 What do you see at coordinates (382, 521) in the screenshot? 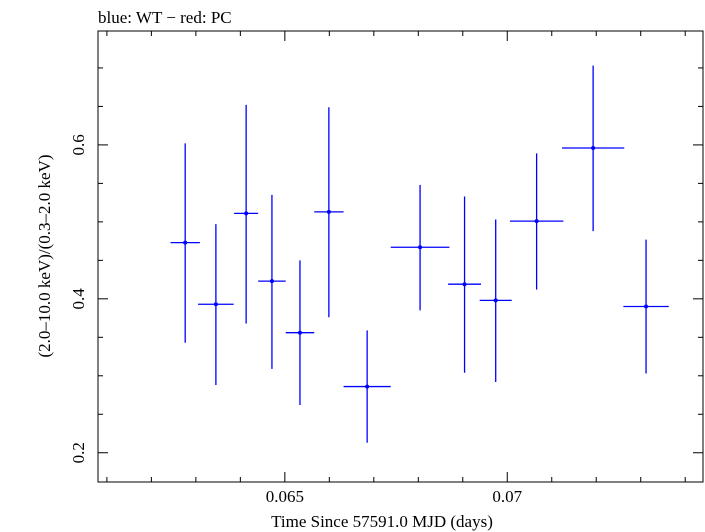
I see `x-axis-label: Time Since 57591.0 MJD (days)` at bounding box center [382, 521].